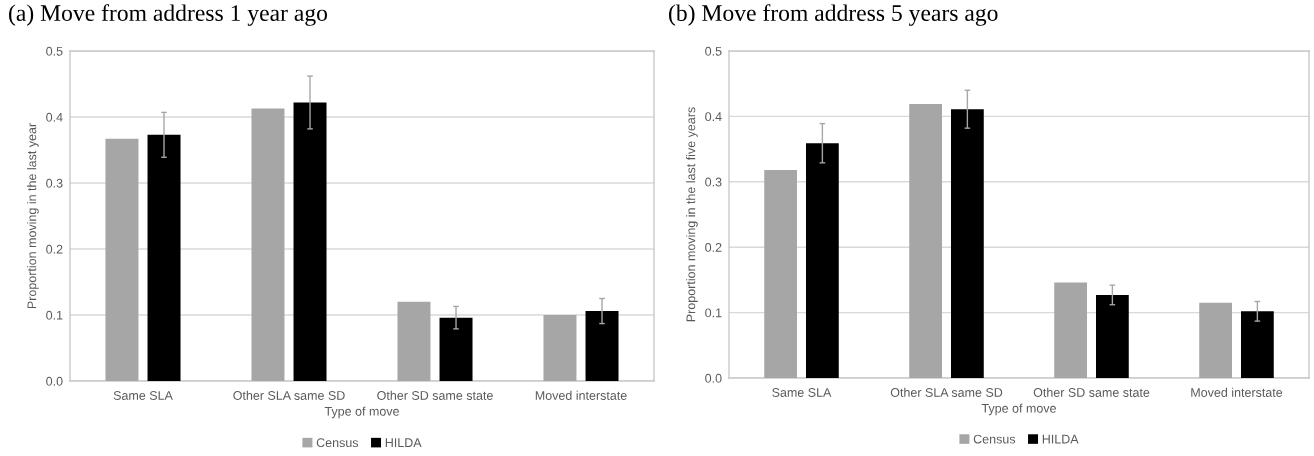 This screenshot has width=1314, height=456. I want to click on y-axis-title: Proportion moving in the last five years, so click(692, 214).